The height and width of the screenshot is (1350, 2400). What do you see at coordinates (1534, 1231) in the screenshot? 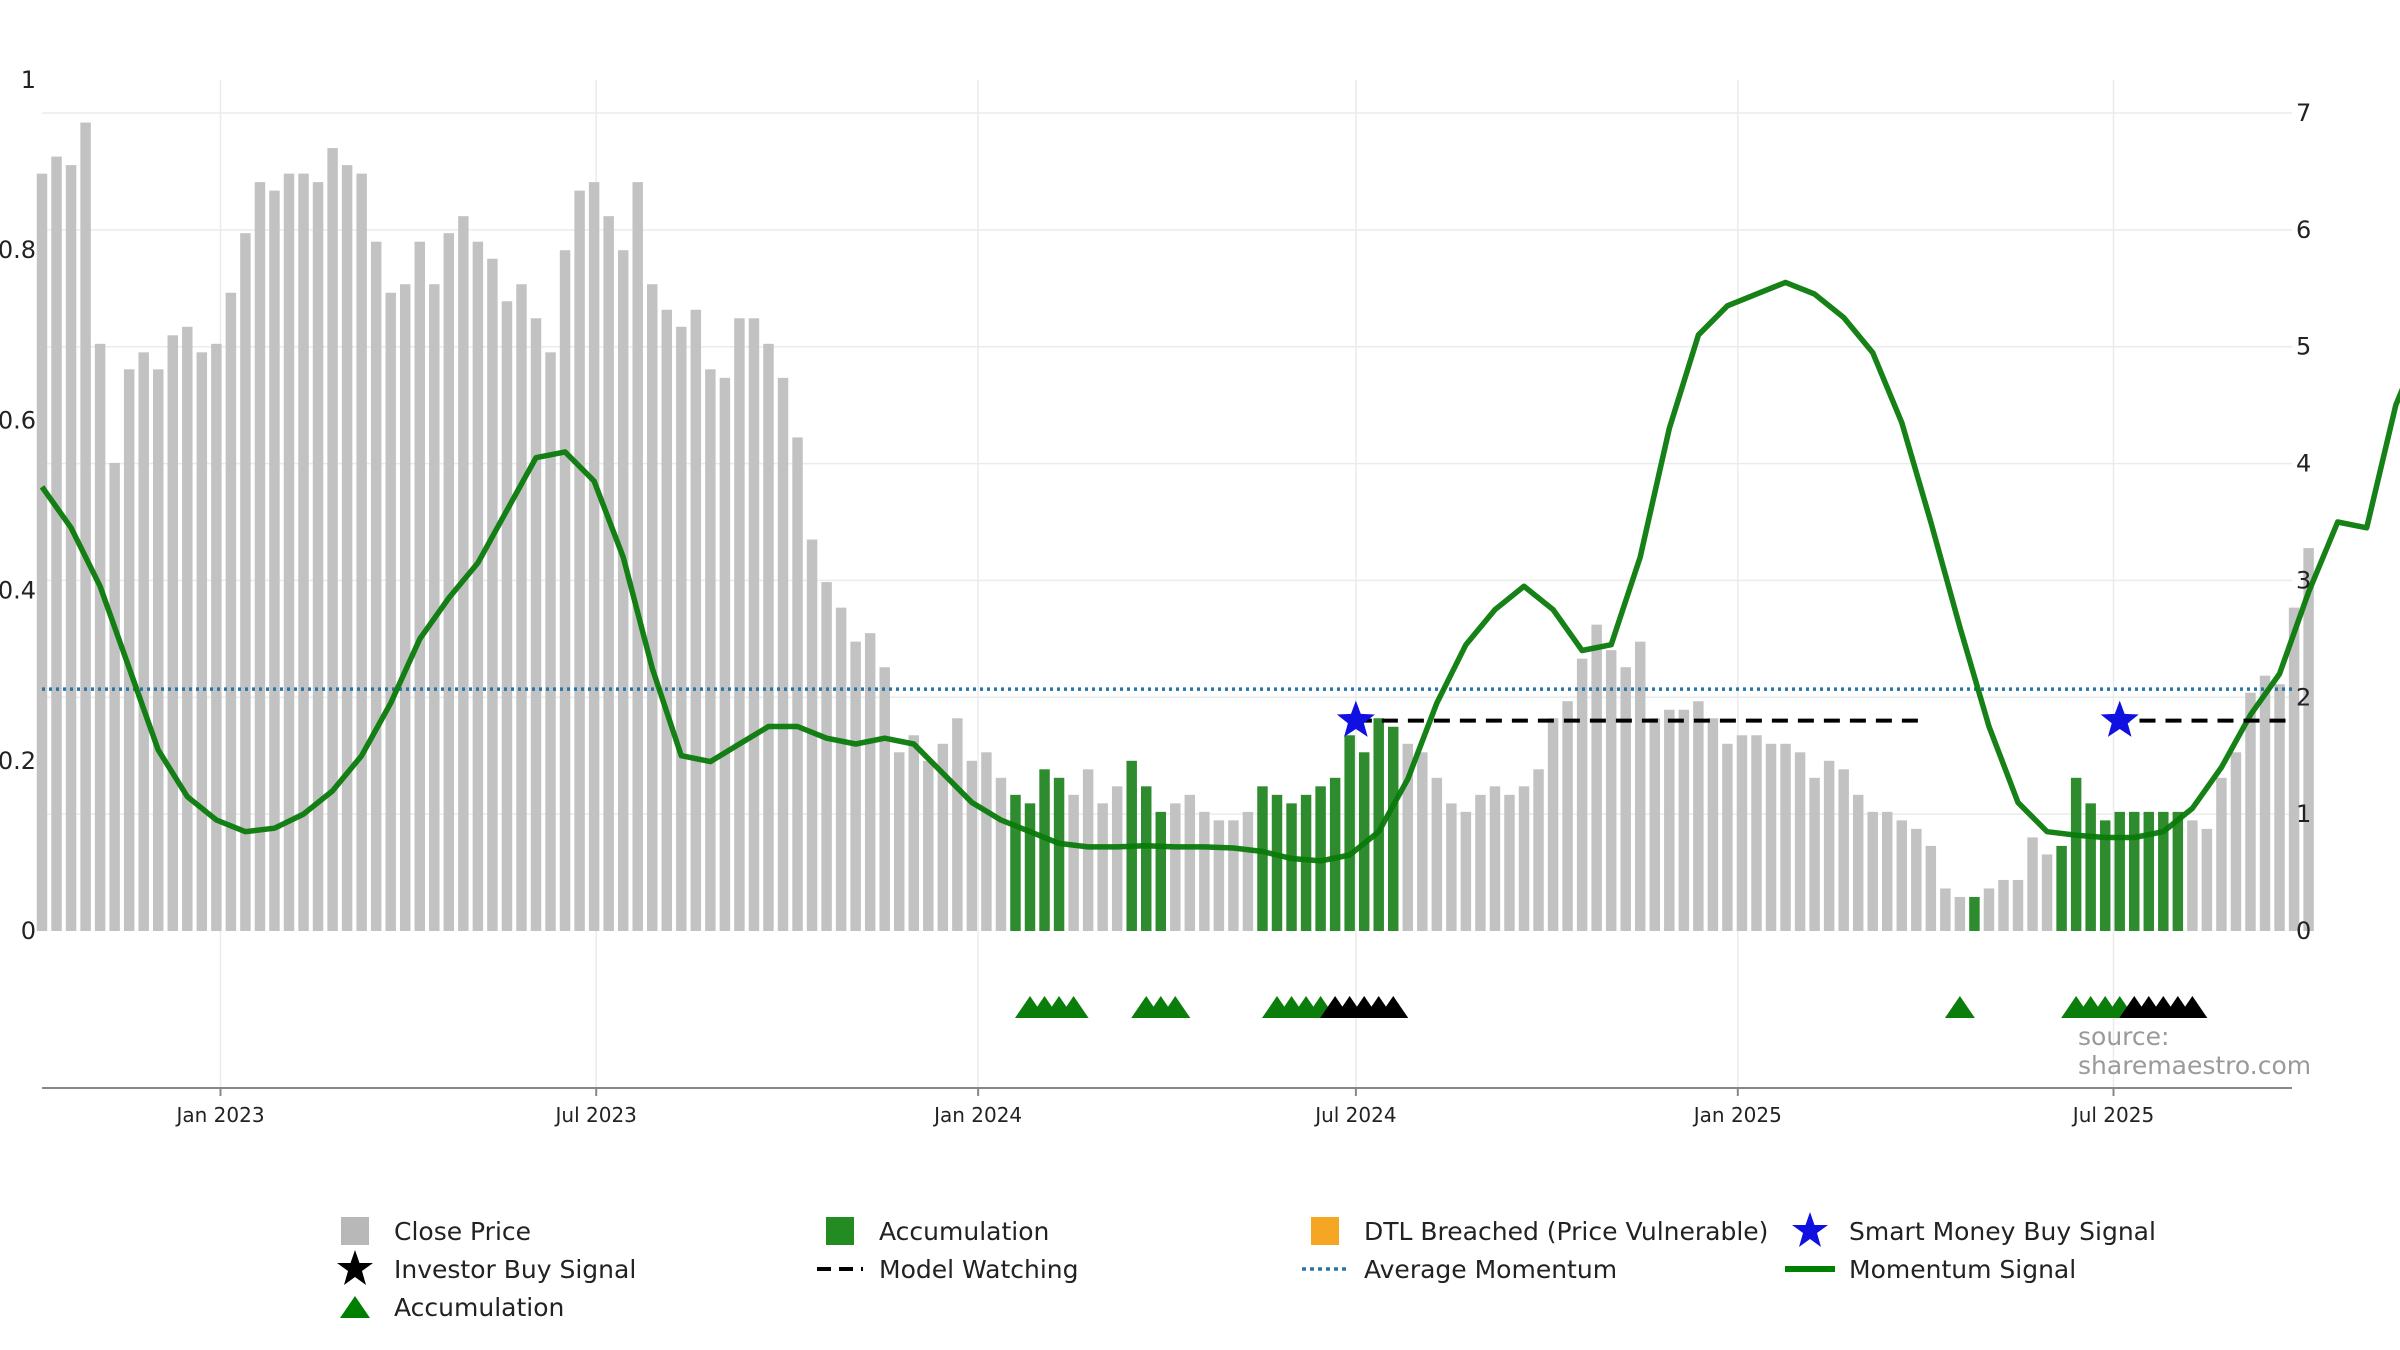
I see `legend-item-dtl-breached: DTL Breached (Price Vulnerable)` at bounding box center [1534, 1231].